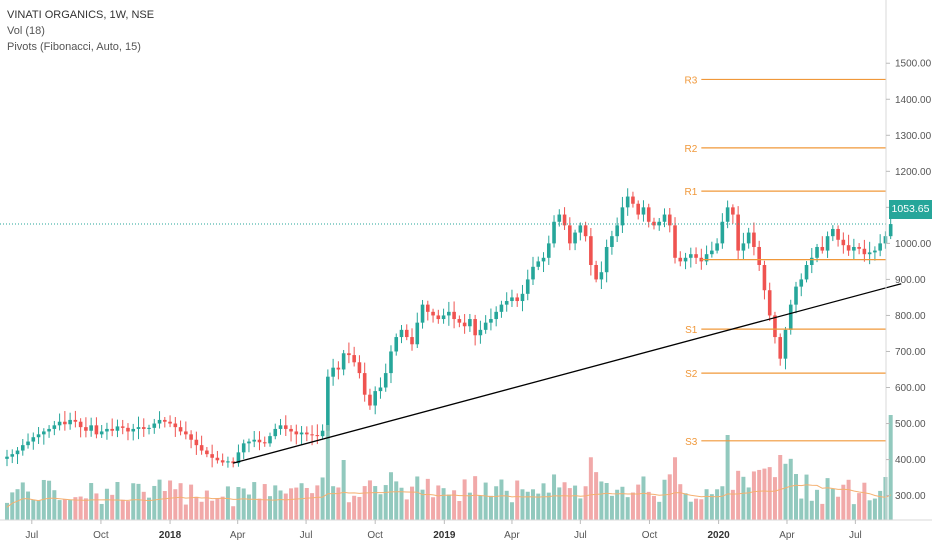 Image resolution: width=932 pixels, height=550 pixels. What do you see at coordinates (691, 192) in the screenshot?
I see `pivot-label: R1` at bounding box center [691, 192].